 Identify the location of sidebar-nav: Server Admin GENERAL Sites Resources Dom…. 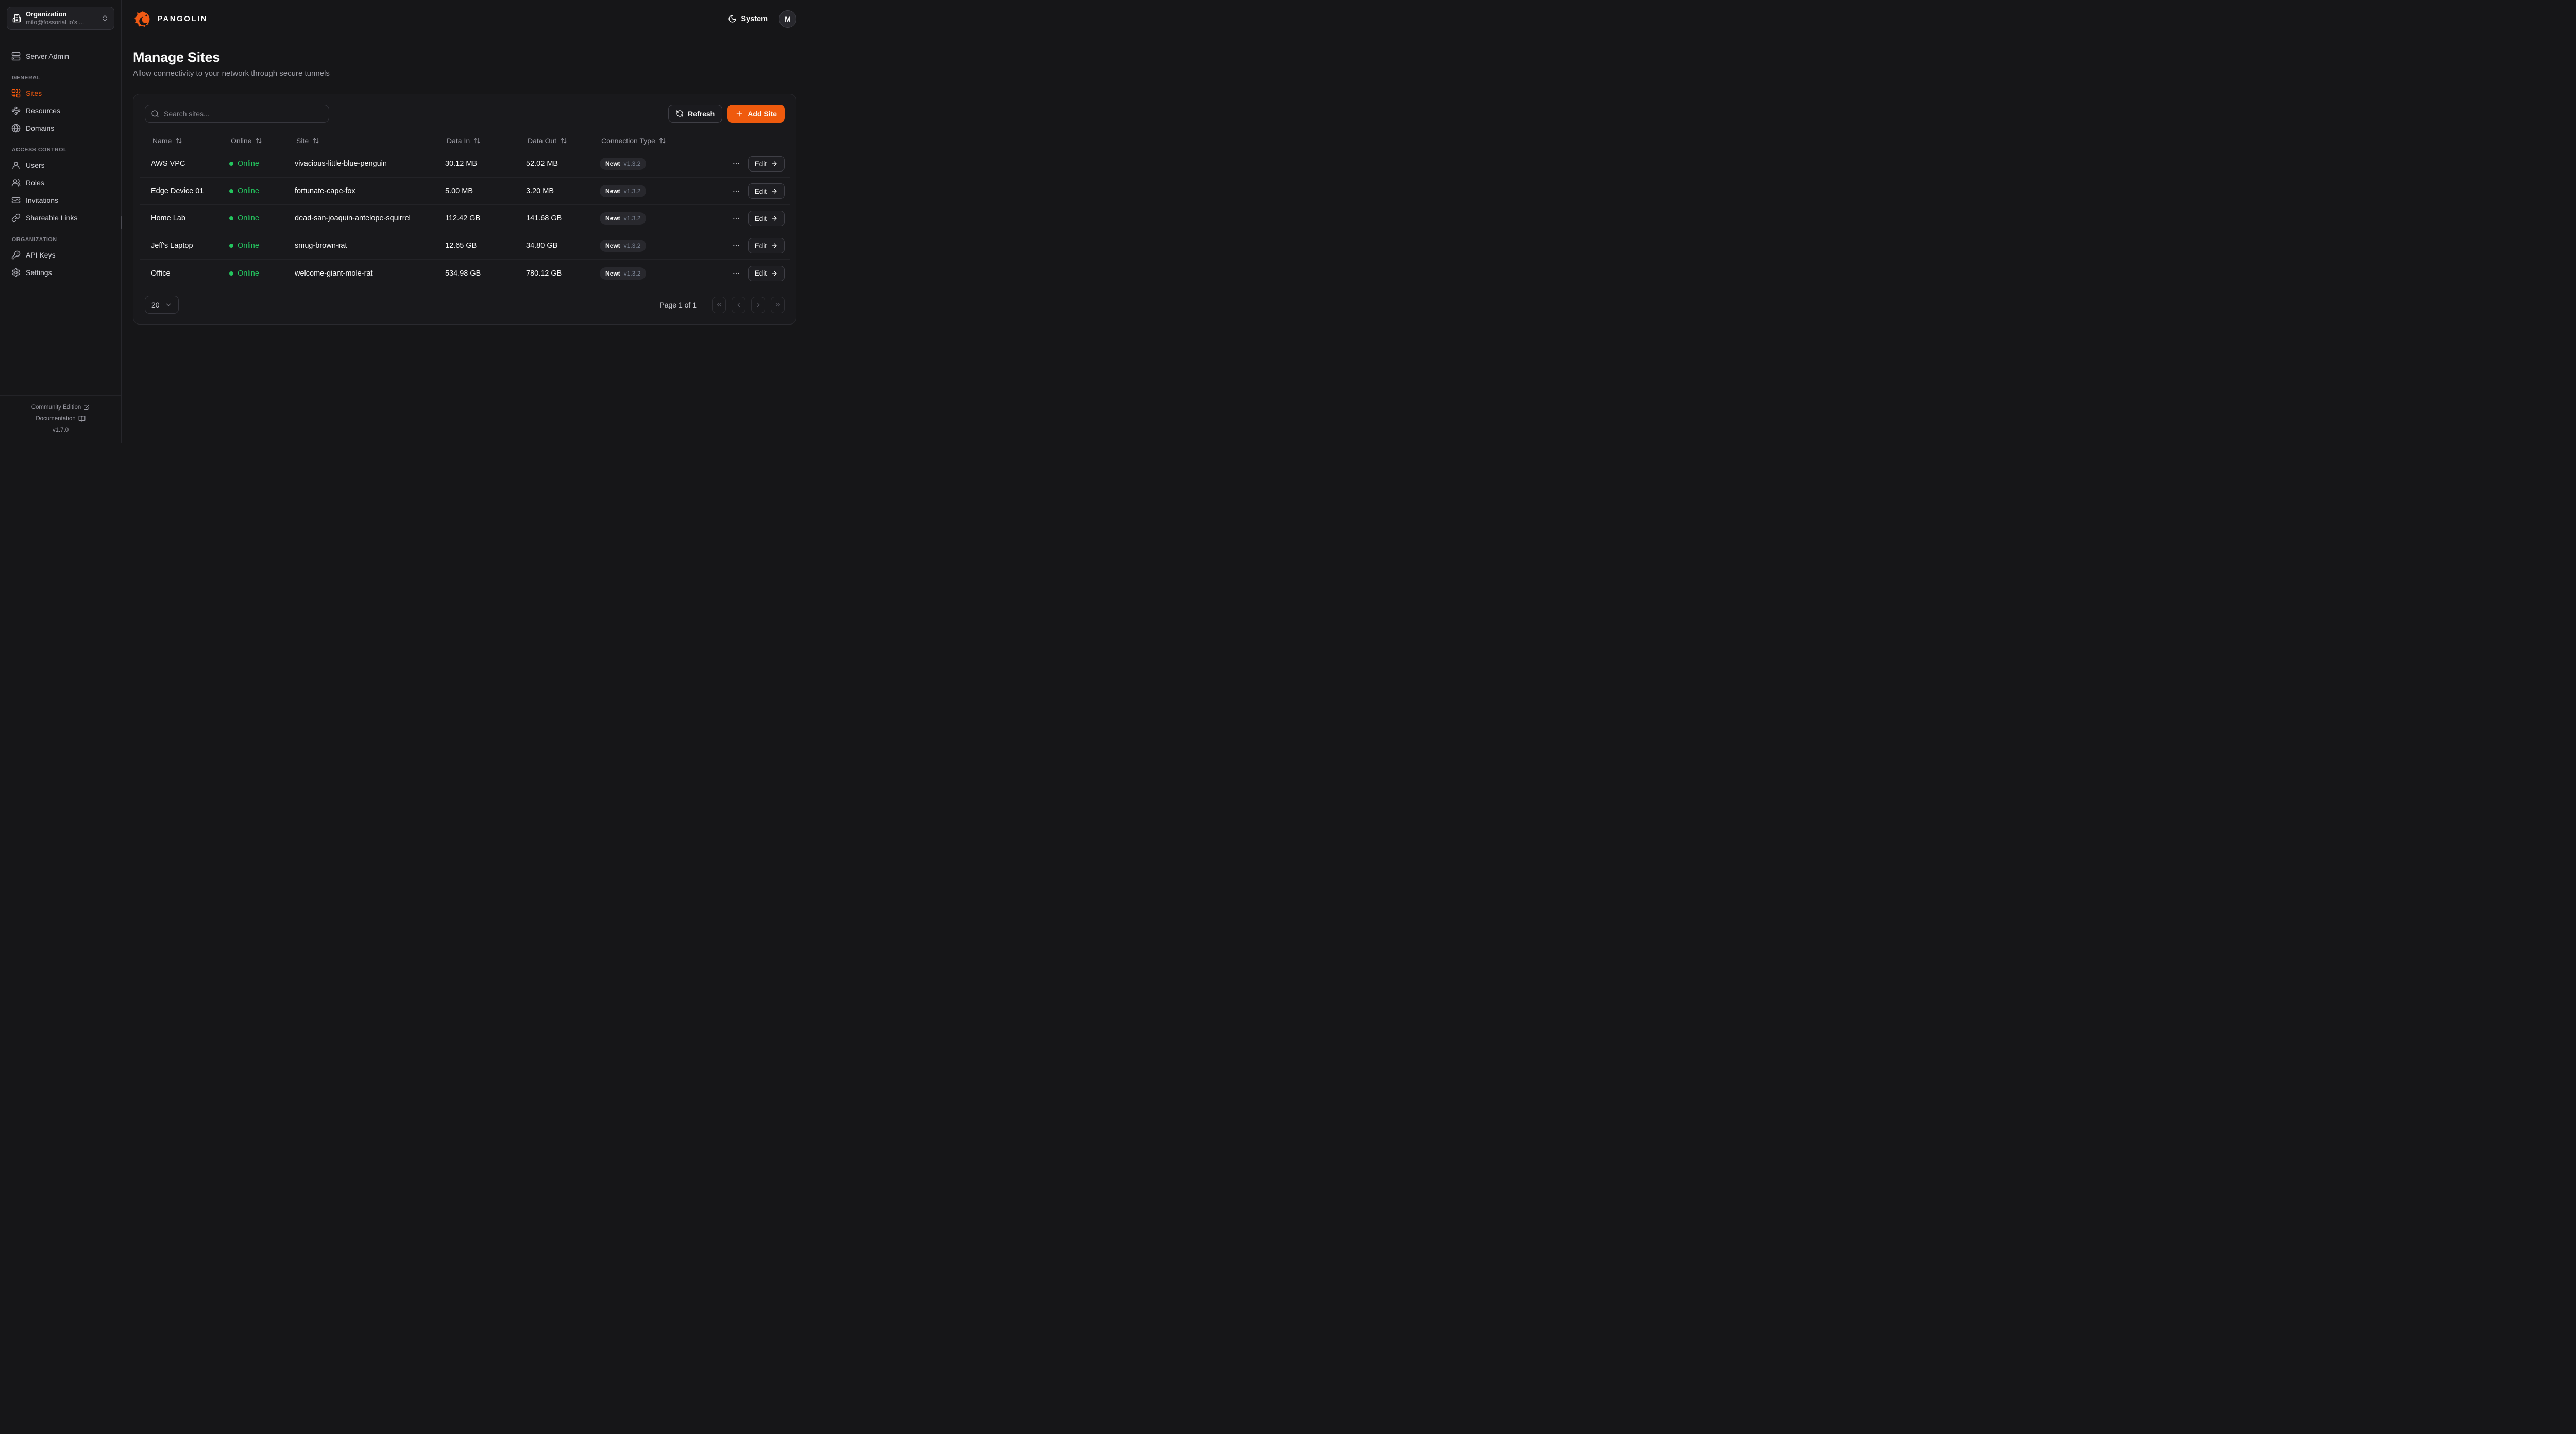
(60, 216).